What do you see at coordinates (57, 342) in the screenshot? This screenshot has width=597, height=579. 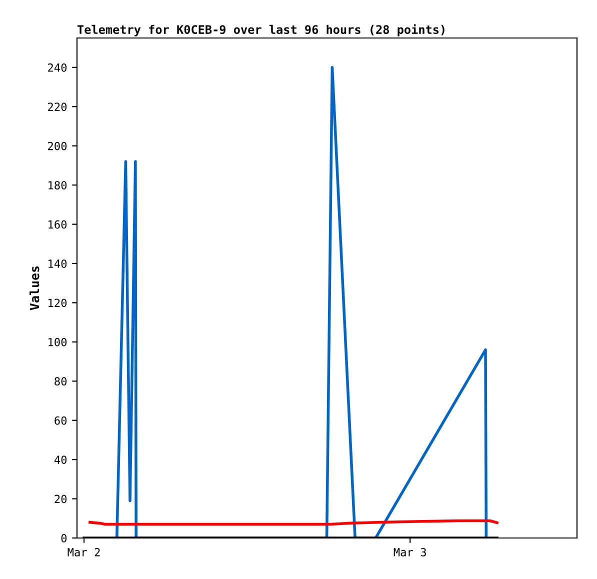 I see `y-tick-label: 100` at bounding box center [57, 342].